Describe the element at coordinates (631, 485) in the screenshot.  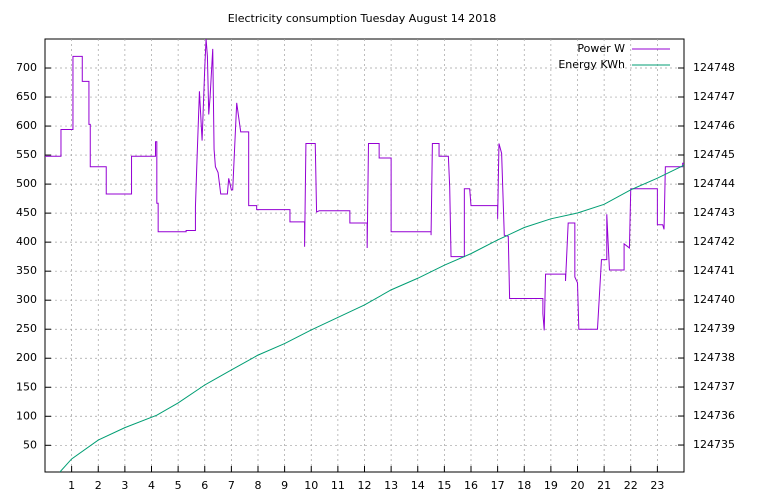
I see `x-tick-label: 22` at that location.